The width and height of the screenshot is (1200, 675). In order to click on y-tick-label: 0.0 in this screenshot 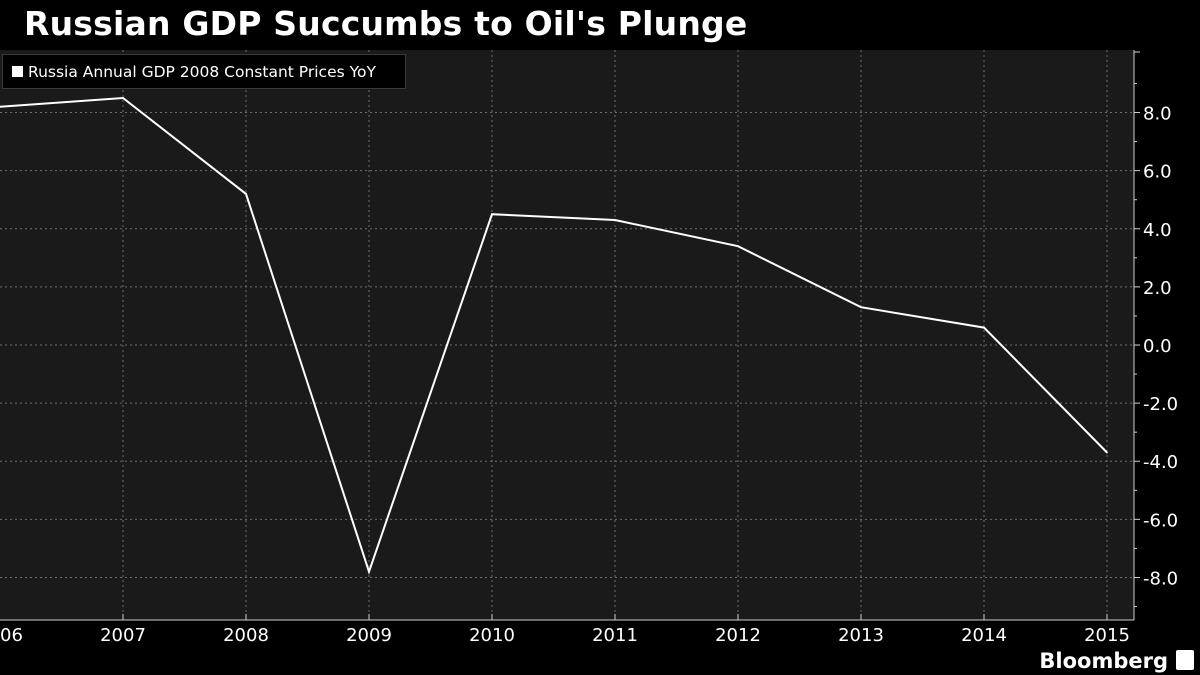, I will do `click(1157, 346)`.